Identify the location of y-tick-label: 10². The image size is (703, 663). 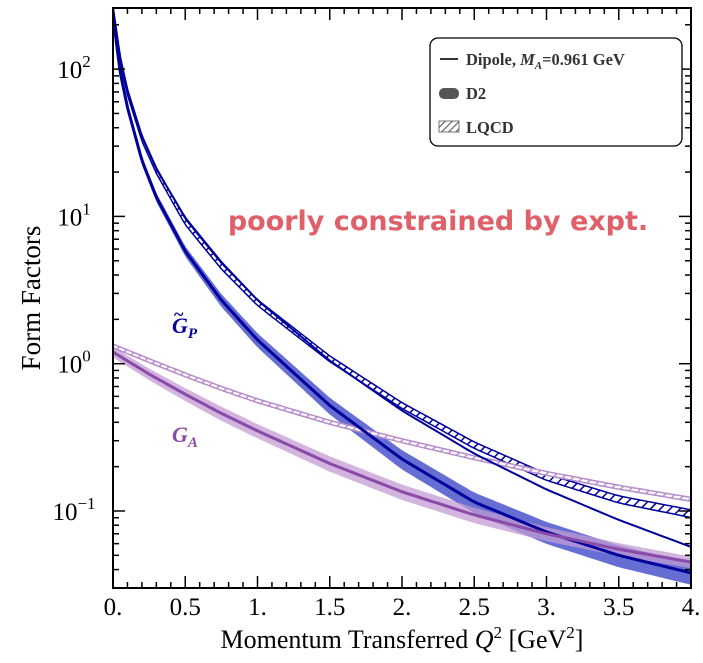
(74, 68).